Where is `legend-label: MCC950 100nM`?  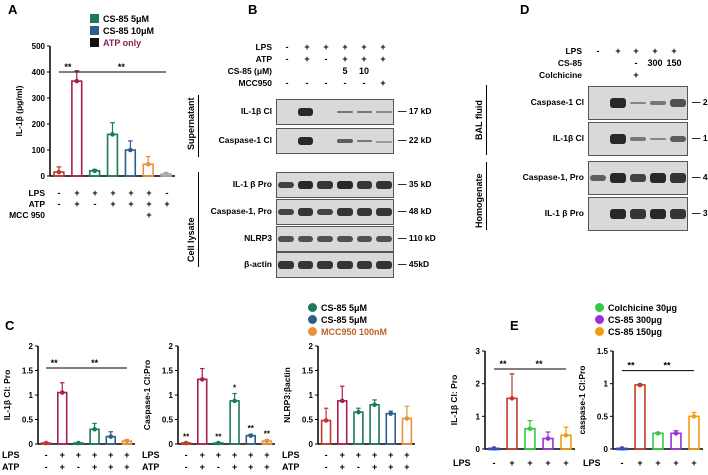 legend-label: MCC950 100nM is located at coordinates (354, 332).